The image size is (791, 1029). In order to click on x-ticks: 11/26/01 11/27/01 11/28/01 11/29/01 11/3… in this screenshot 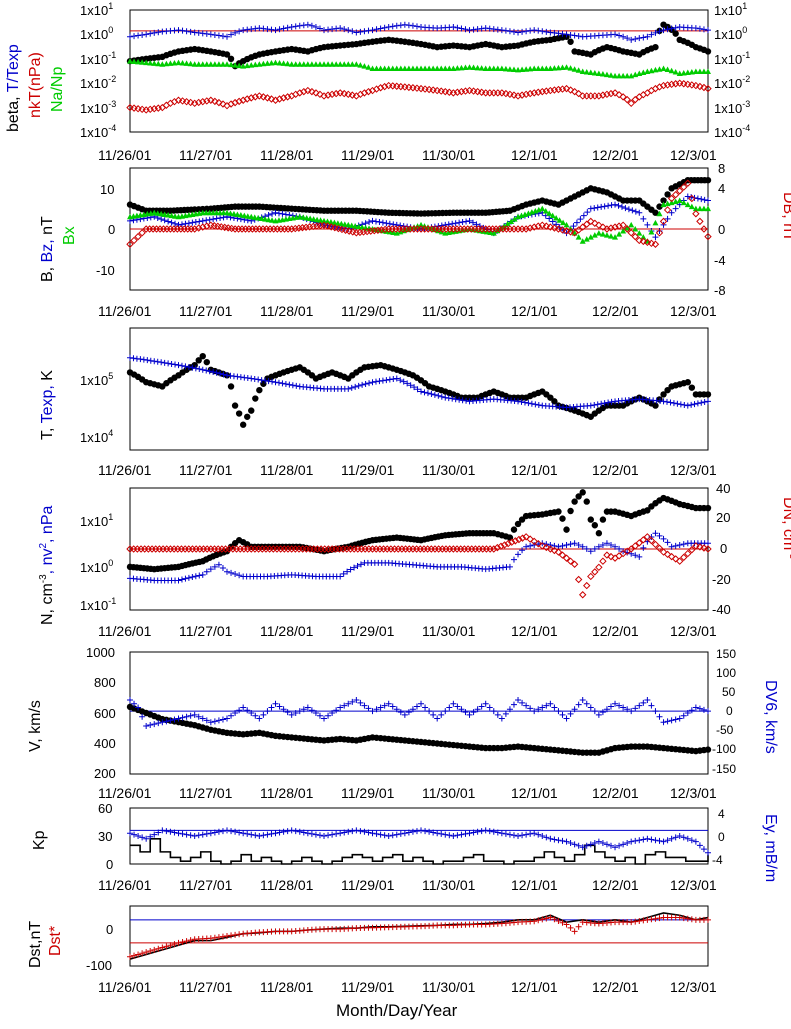, I will do `click(407, 793)`.